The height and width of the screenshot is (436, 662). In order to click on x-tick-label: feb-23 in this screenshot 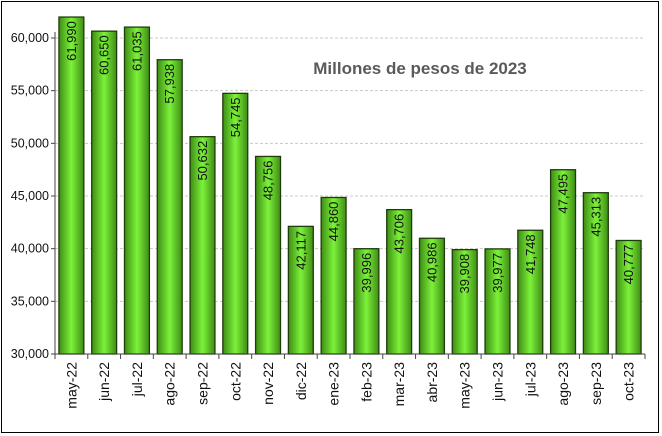, I will do `click(366, 382)`.